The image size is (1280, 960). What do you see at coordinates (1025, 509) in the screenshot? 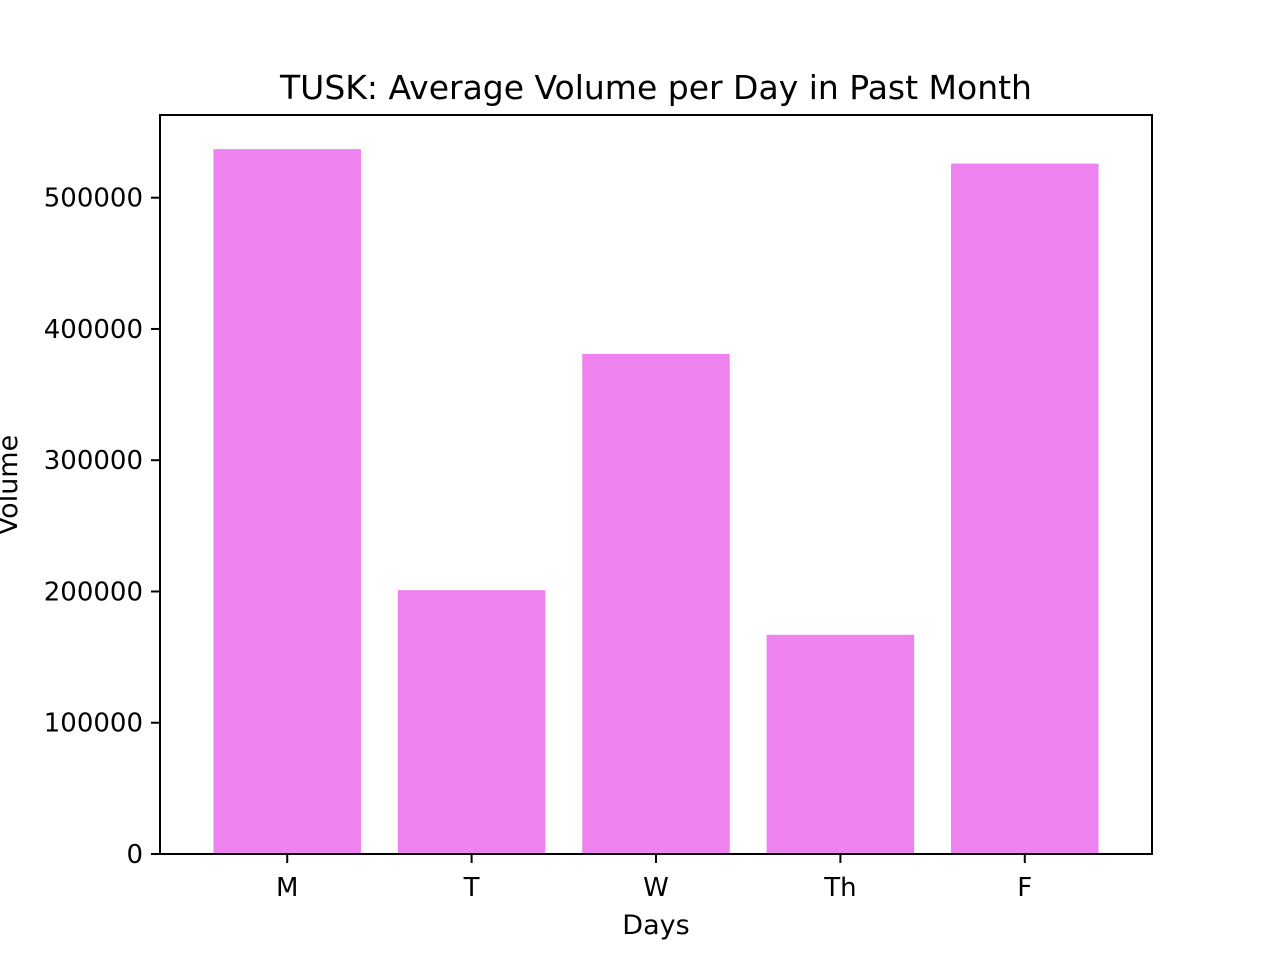
I see `bar-f` at bounding box center [1025, 509].